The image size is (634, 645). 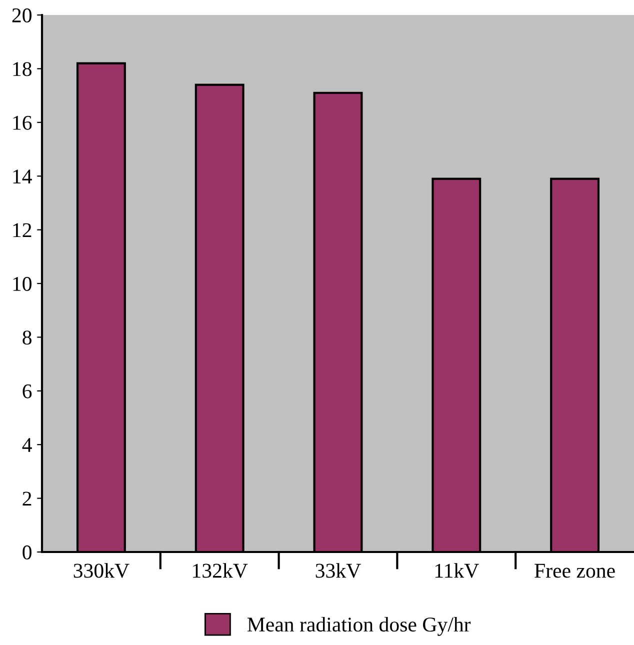 What do you see at coordinates (22, 177) in the screenshot?
I see `y-tick-label: 14` at bounding box center [22, 177].